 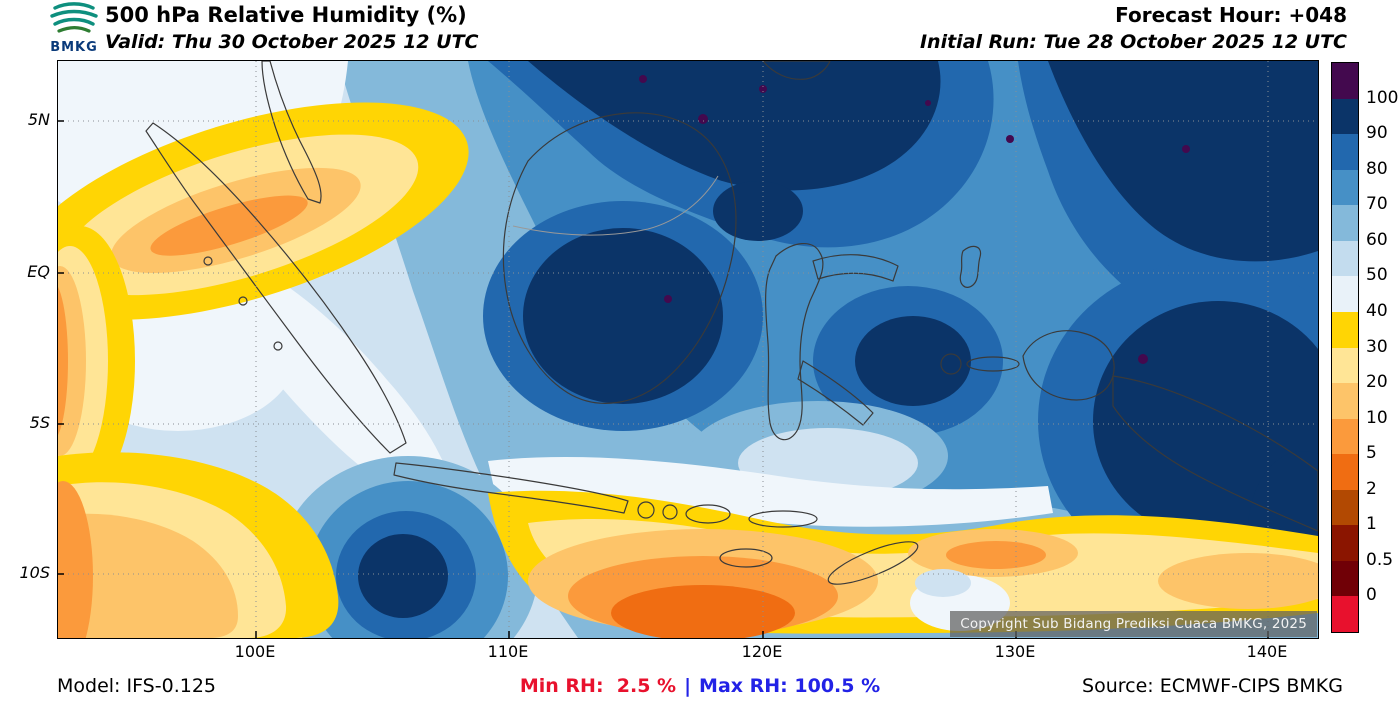 I want to click on colorbar-tick-label: 20, so click(x=1377, y=382).